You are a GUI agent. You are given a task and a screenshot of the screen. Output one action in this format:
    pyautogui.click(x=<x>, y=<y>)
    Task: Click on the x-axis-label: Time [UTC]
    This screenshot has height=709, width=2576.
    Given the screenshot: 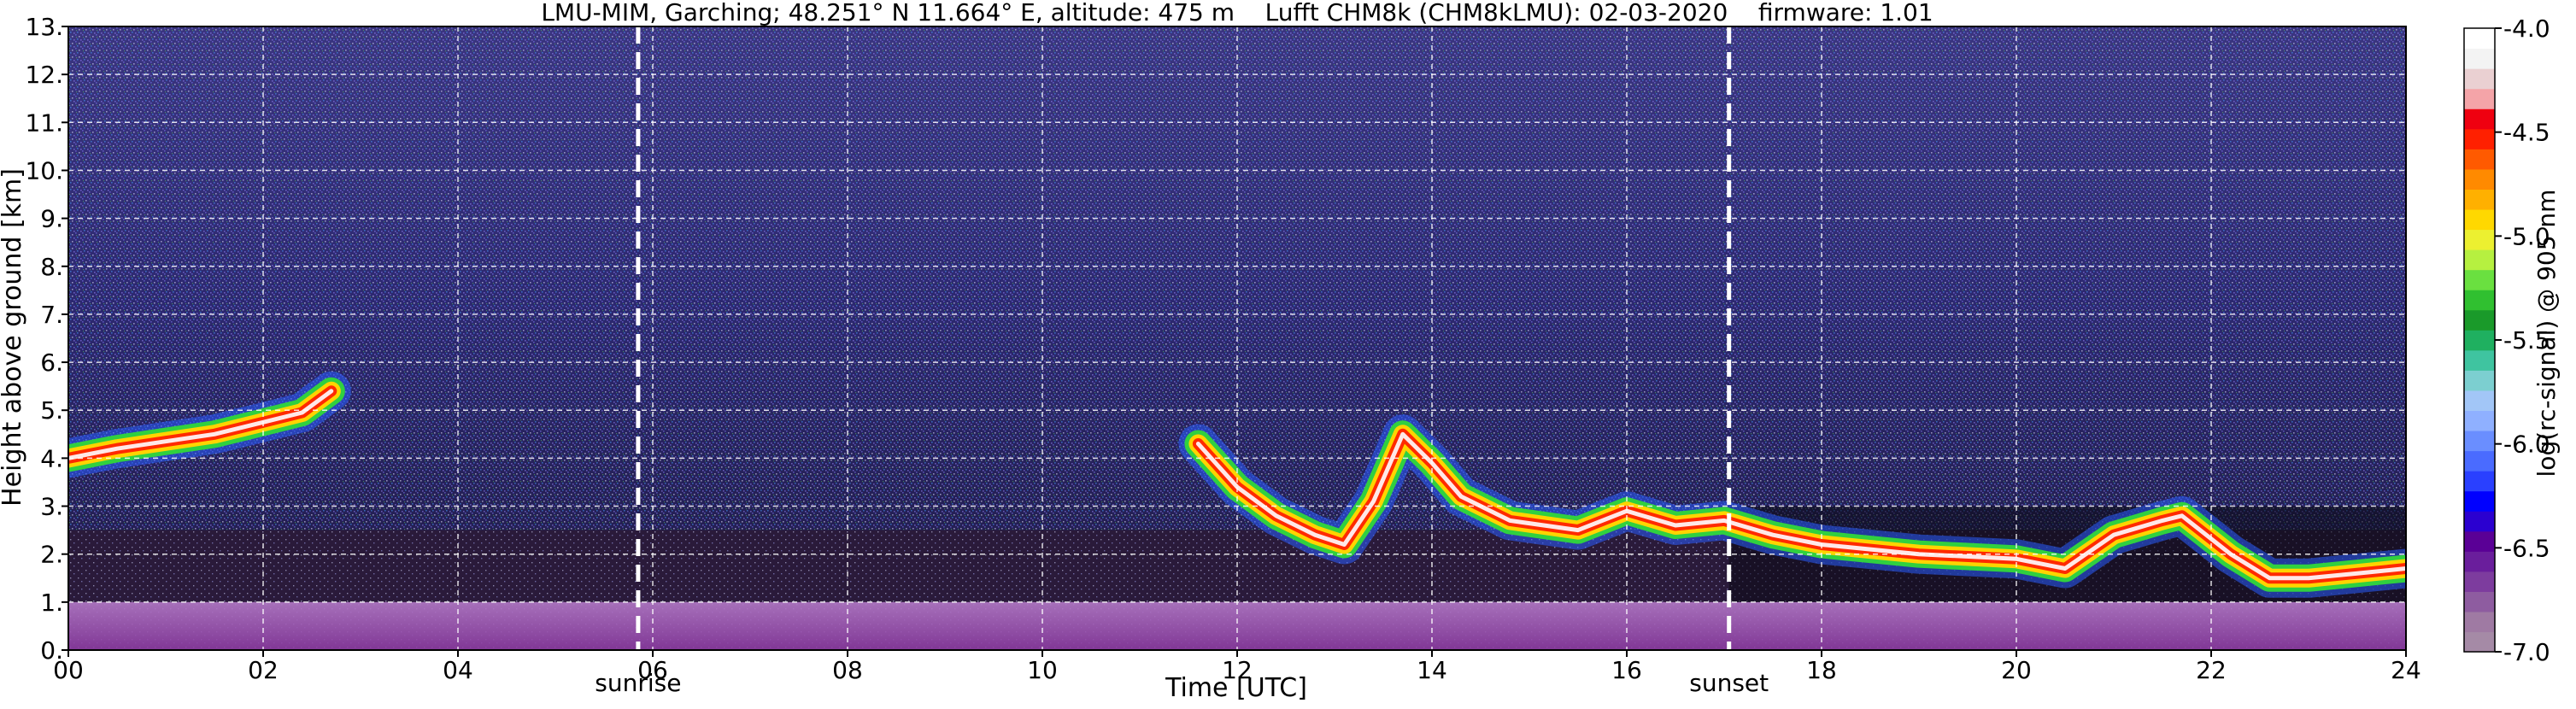 What is the action you would take?
    pyautogui.click(x=1236, y=688)
    